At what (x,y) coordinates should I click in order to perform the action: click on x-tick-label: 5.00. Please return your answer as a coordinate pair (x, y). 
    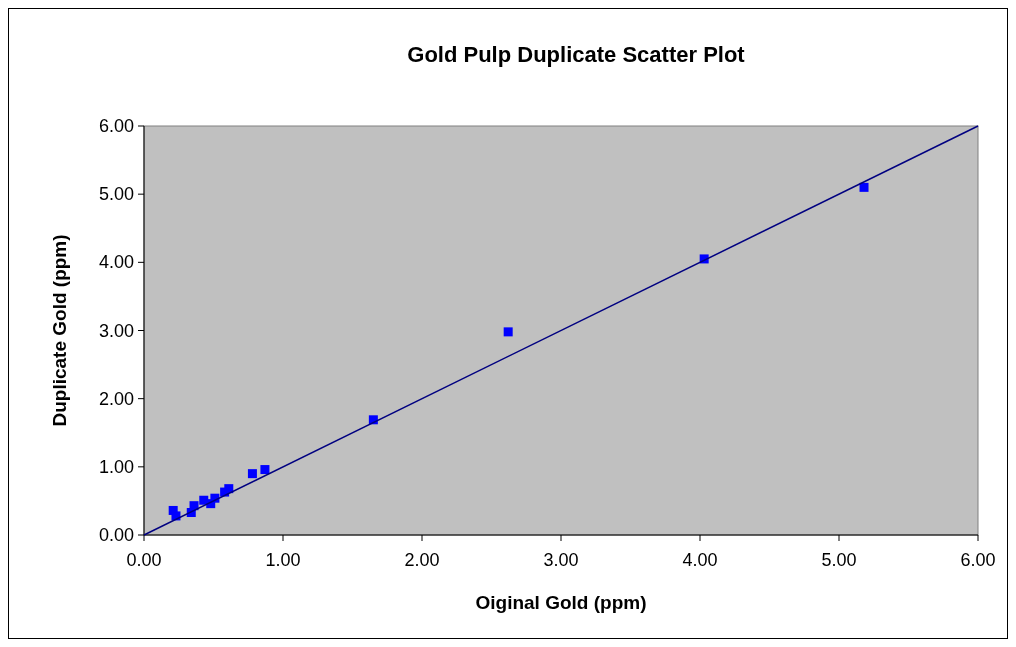
    Looking at the image, I should click on (839, 560).